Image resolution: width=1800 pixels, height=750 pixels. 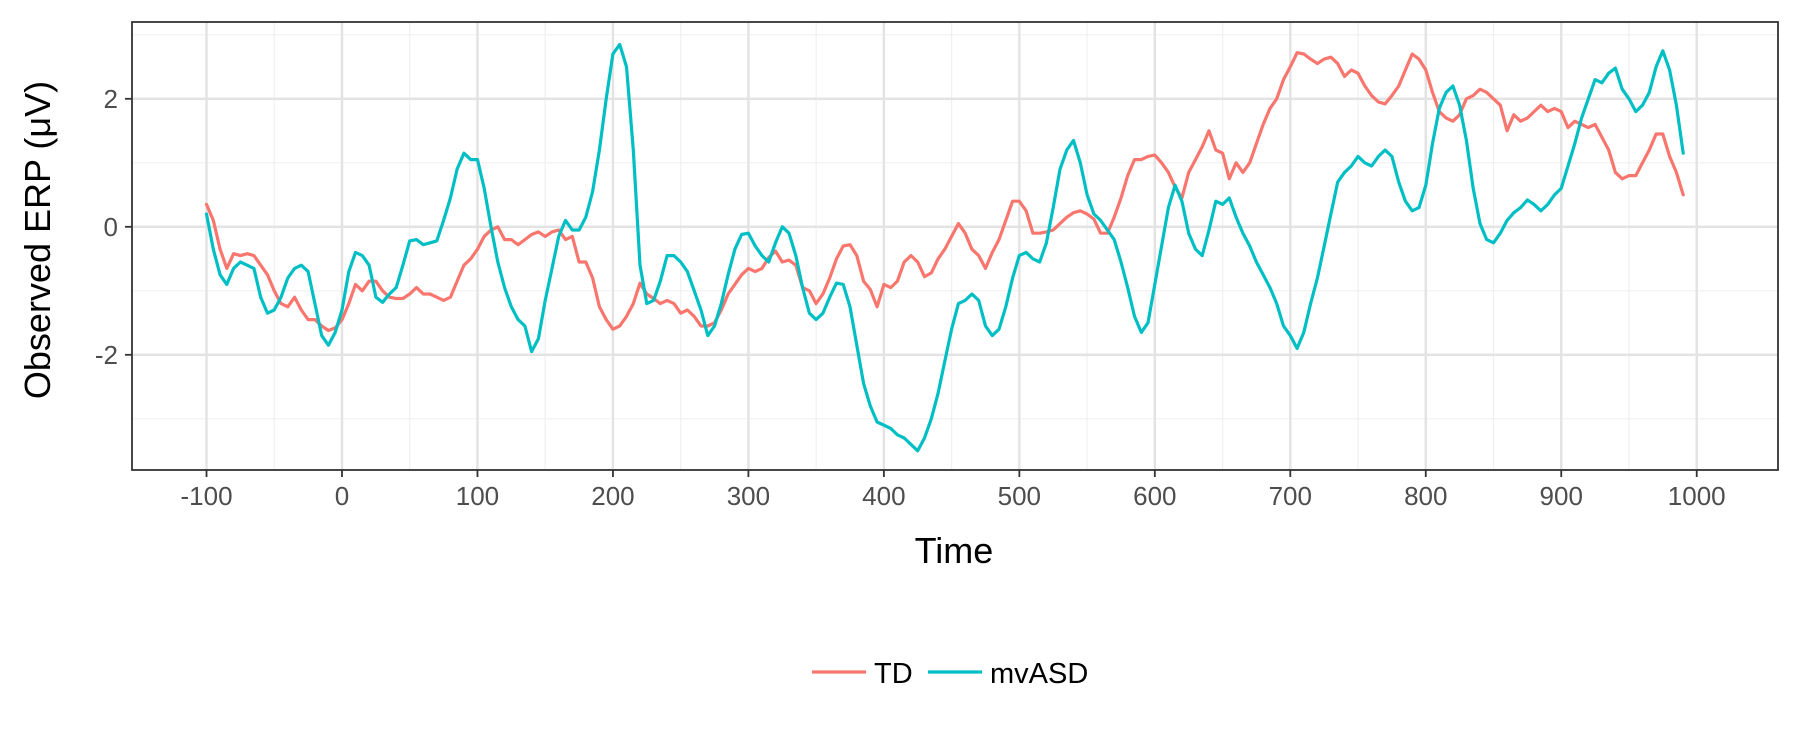 What do you see at coordinates (477, 496) in the screenshot?
I see `x-tick-label: 100` at bounding box center [477, 496].